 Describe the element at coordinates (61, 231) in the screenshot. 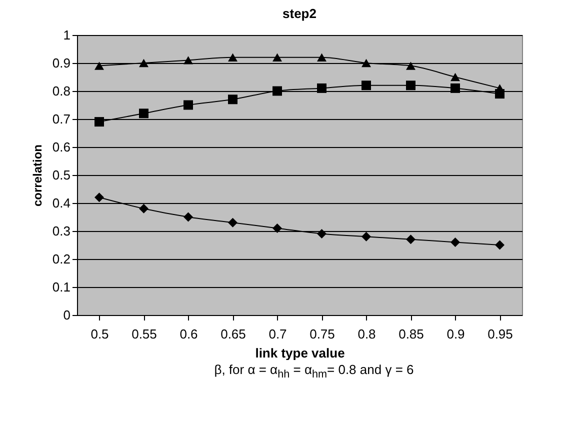

I see `y-tick-label: 0.3` at that location.